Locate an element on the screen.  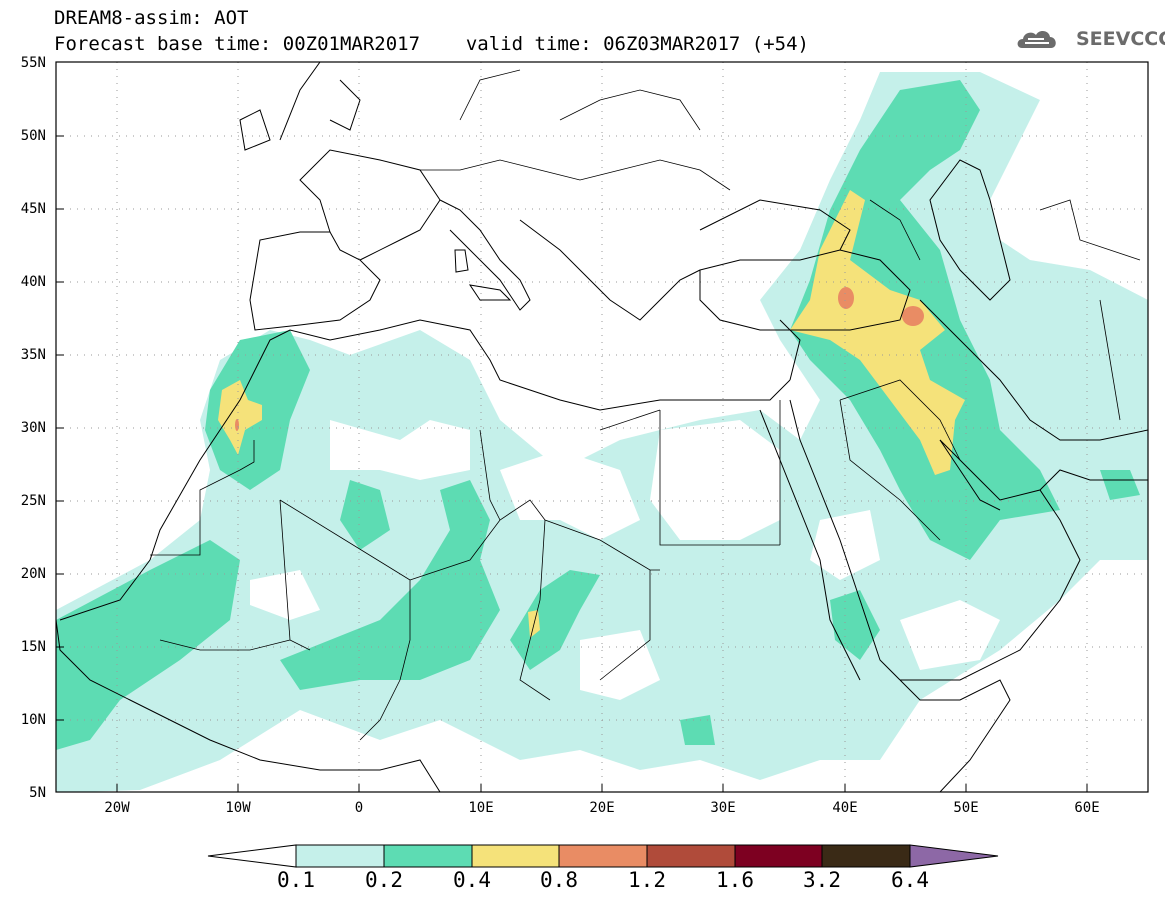
lon-label: 10W is located at coordinates (238, 808).